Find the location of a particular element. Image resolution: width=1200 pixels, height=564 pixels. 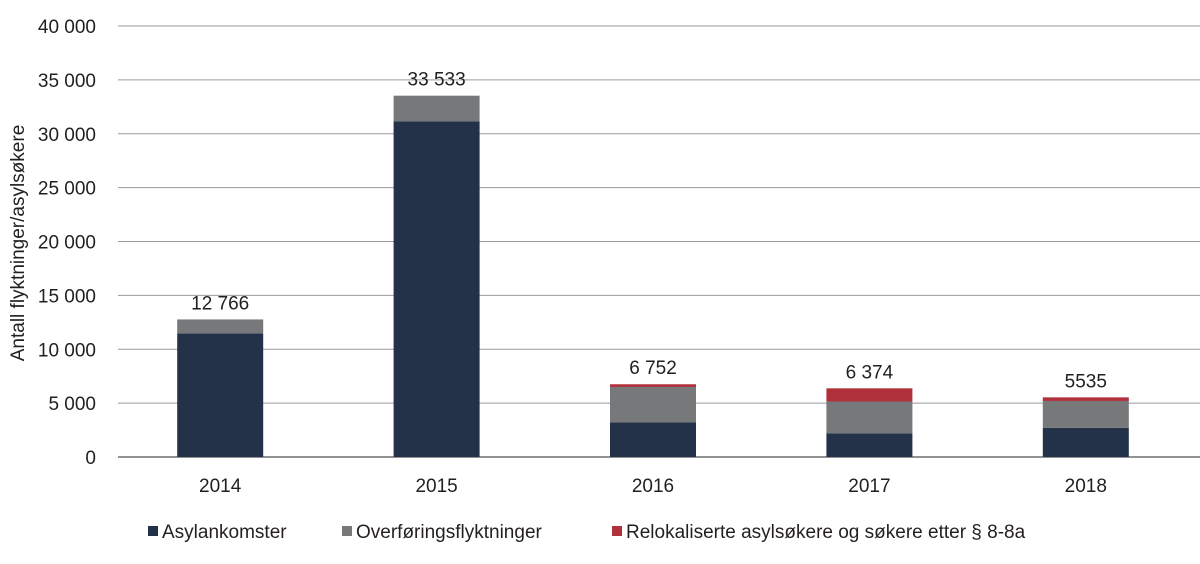

bar-segment-2017-s0 is located at coordinates (869, 445).